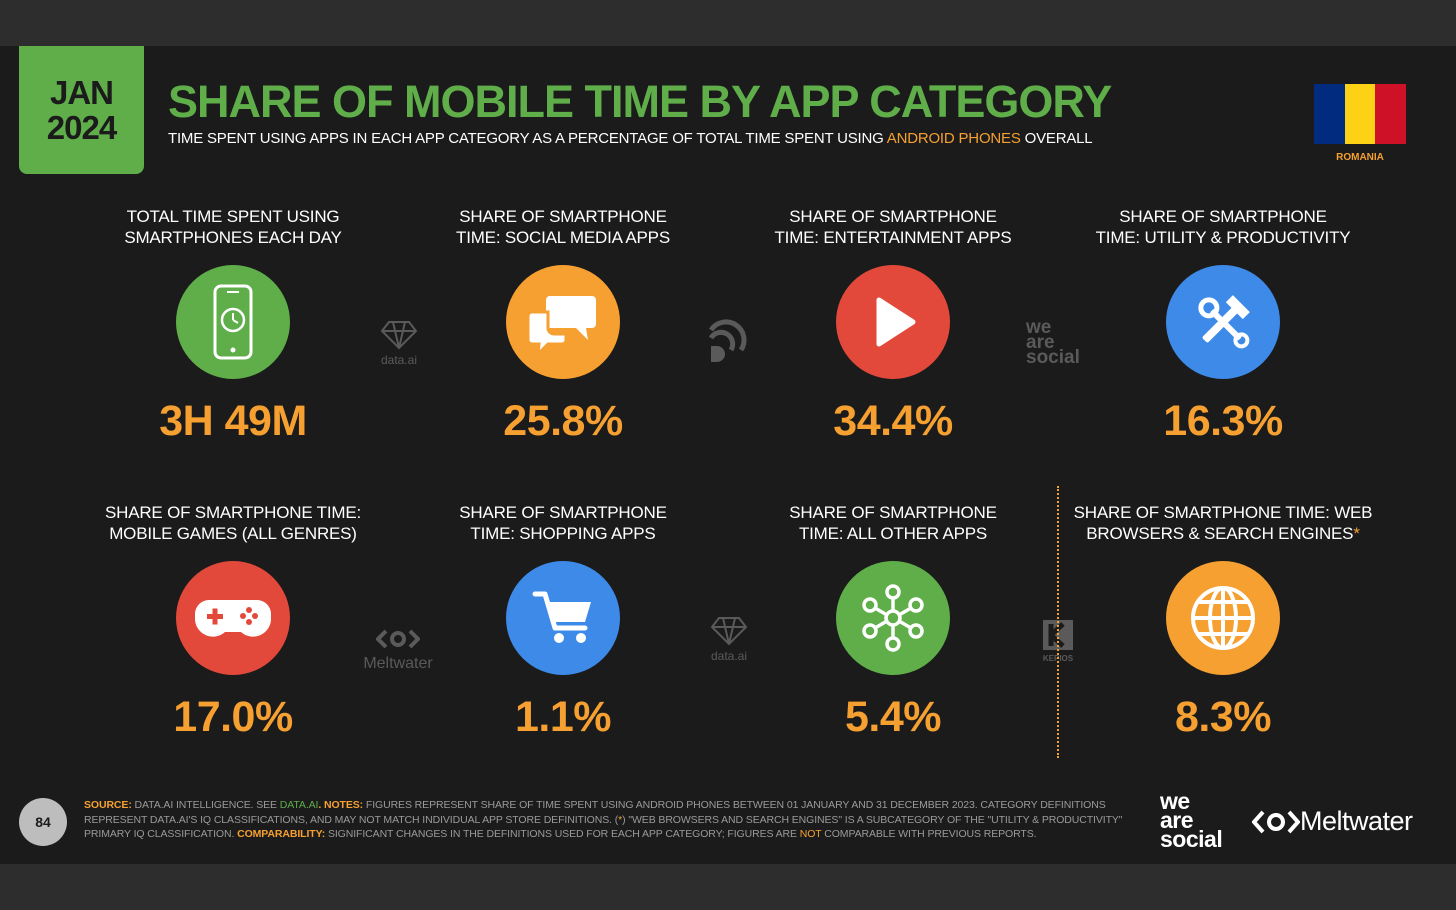 The height and width of the screenshot is (910, 1456). What do you see at coordinates (1356, 821) in the screenshot?
I see `meltwater-logo-text: Meltwater` at bounding box center [1356, 821].